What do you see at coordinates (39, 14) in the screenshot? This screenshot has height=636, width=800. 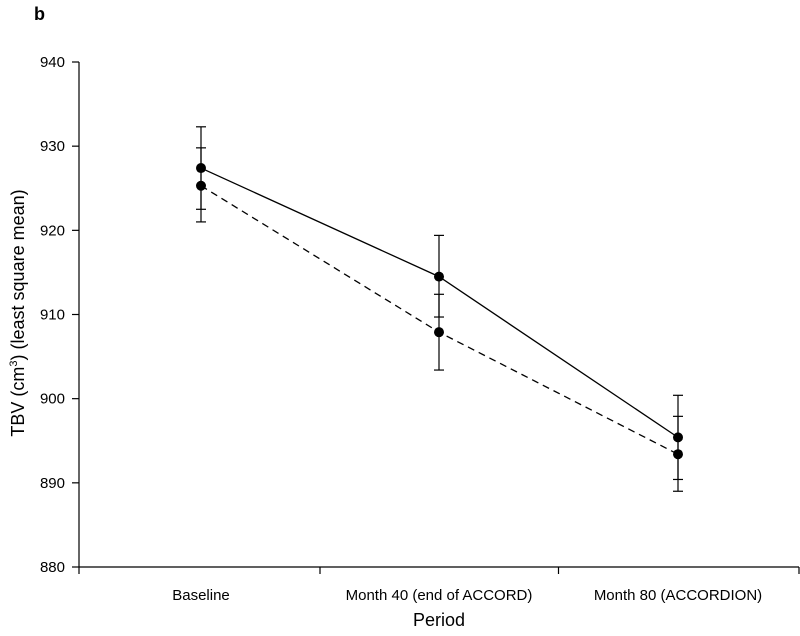 I see `panel-label: b` at bounding box center [39, 14].